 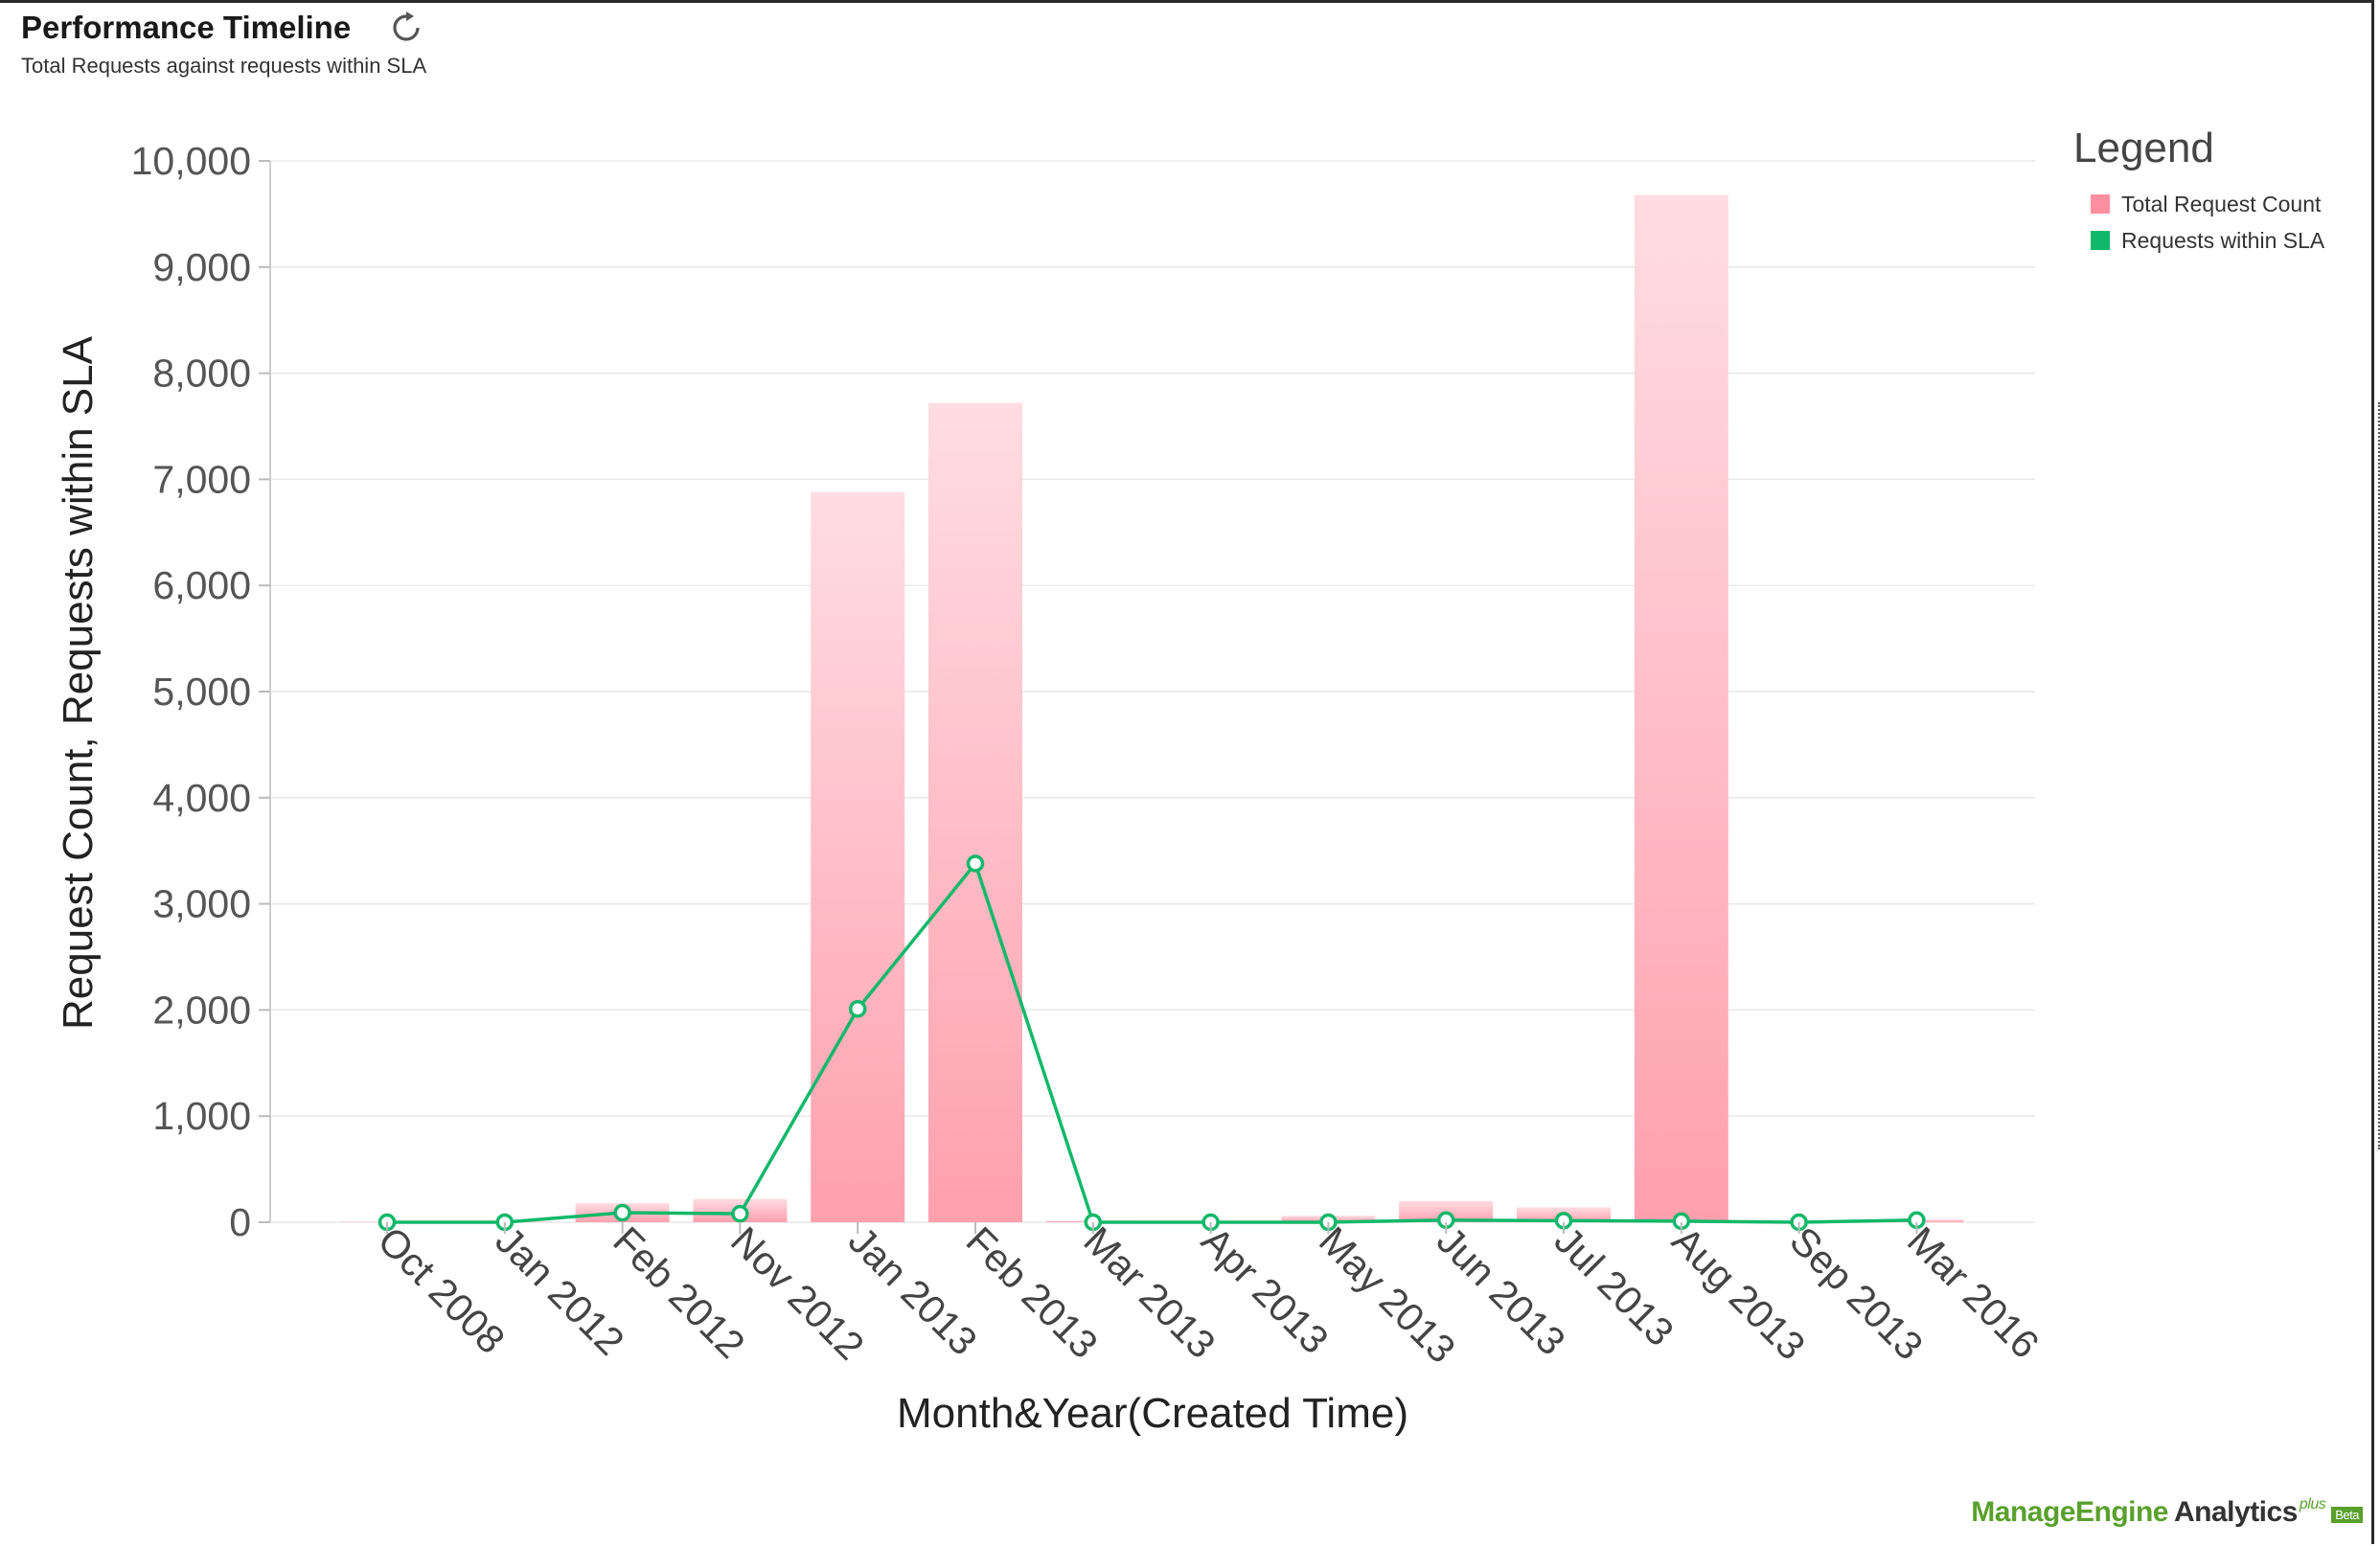 What do you see at coordinates (2313, 1504) in the screenshot?
I see `brand-plus: plus` at bounding box center [2313, 1504].